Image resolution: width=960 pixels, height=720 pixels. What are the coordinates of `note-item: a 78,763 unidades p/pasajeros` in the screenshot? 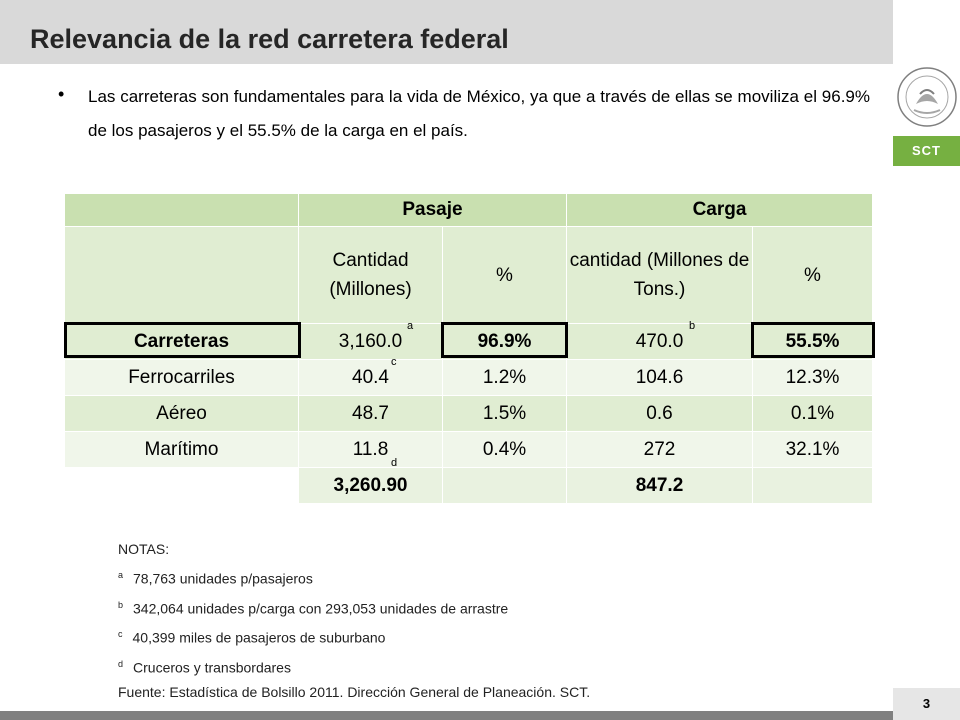 It's located at (313, 577).